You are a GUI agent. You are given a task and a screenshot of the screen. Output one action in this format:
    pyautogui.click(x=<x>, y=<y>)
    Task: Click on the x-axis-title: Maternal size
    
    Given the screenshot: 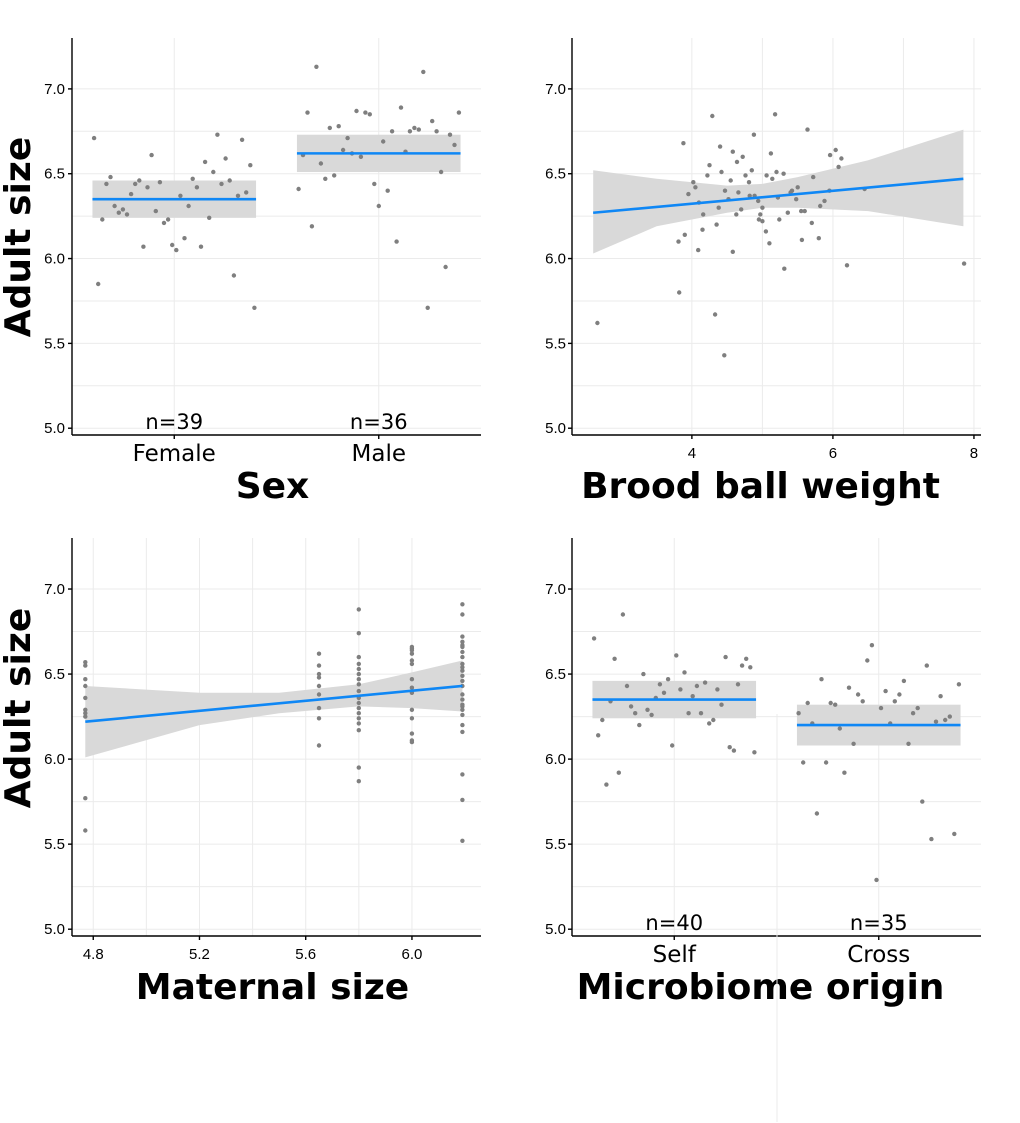 What is the action you would take?
    pyautogui.click(x=272, y=987)
    